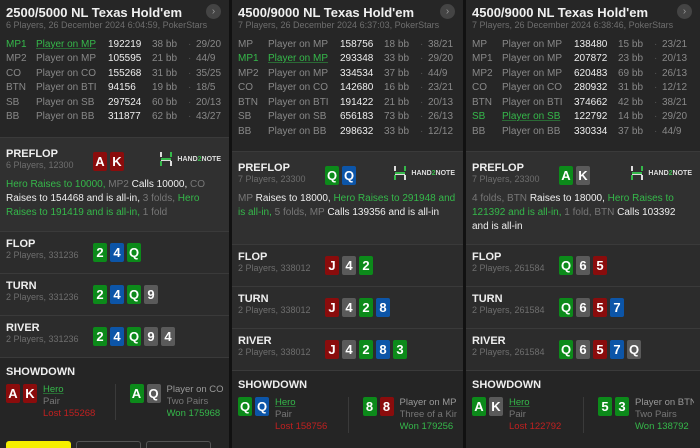  I want to click on action-text: Raises to 154468 and is all-in,, so click(73, 198).